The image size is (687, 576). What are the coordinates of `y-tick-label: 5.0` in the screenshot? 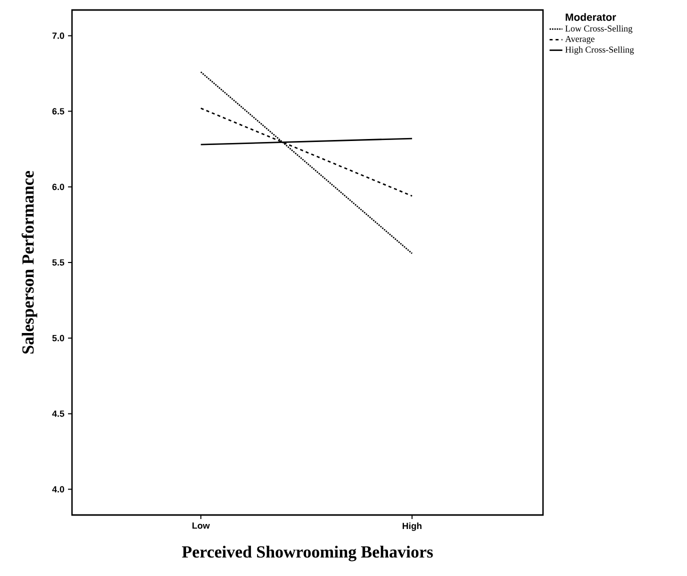 It's located at (58, 338).